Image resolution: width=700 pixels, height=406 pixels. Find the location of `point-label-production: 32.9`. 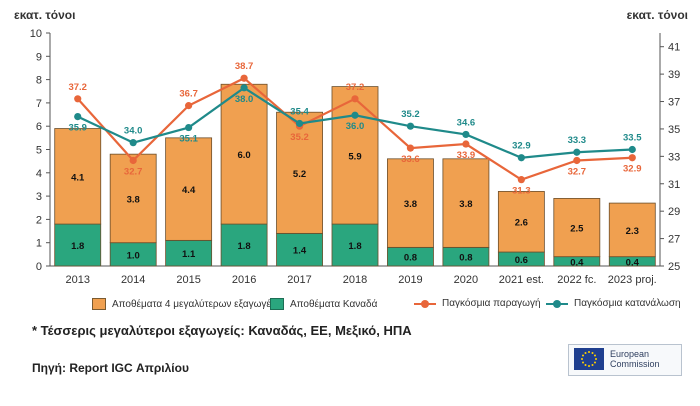

point-label-production: 32.9 is located at coordinates (632, 169).